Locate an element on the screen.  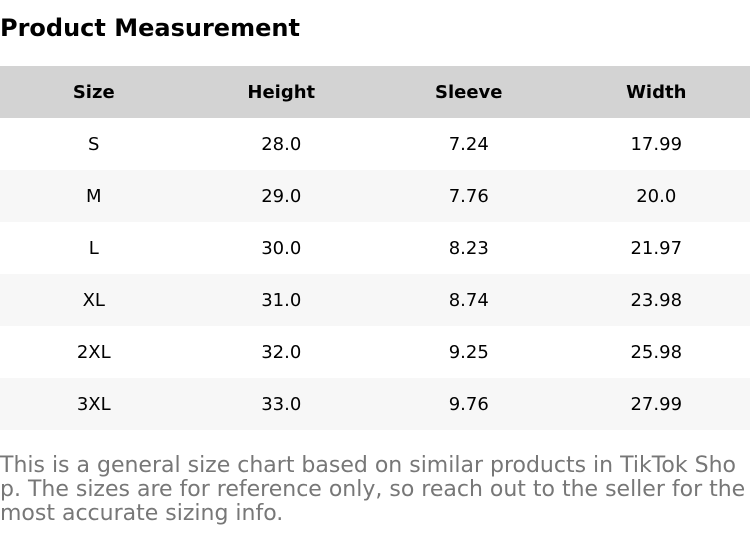
table-row: XL 31.0 8.74 23.98 is located at coordinates (375, 300).